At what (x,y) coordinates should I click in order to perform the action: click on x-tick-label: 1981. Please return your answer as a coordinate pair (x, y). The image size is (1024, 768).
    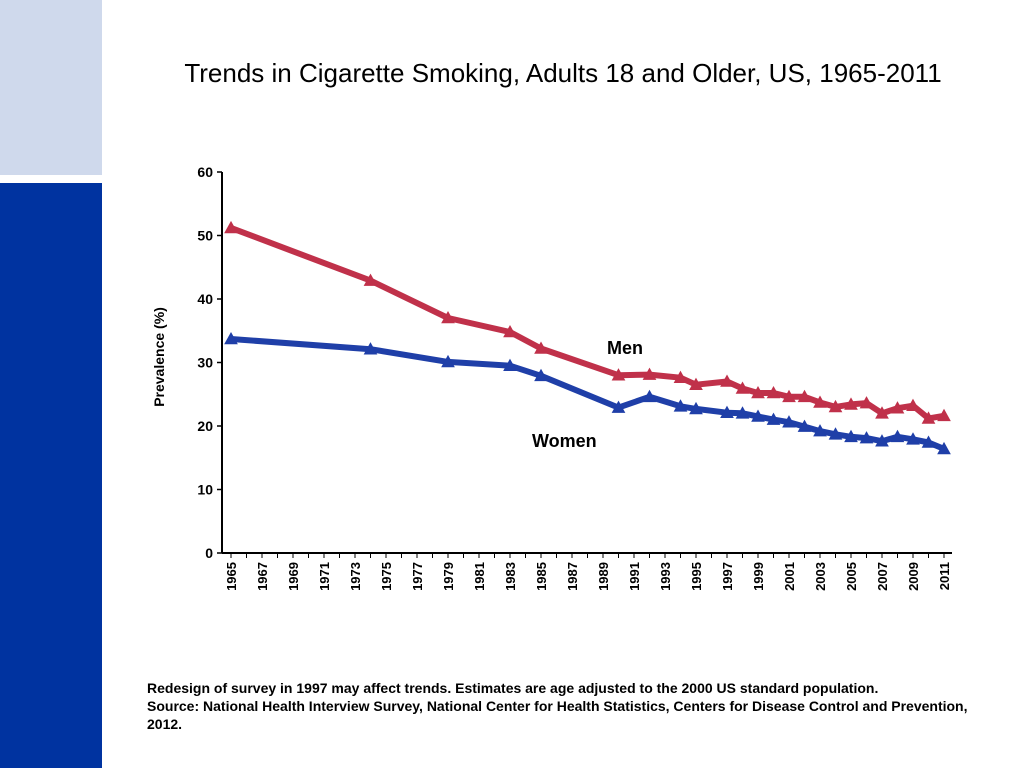
    Looking at the image, I should click on (479, 576).